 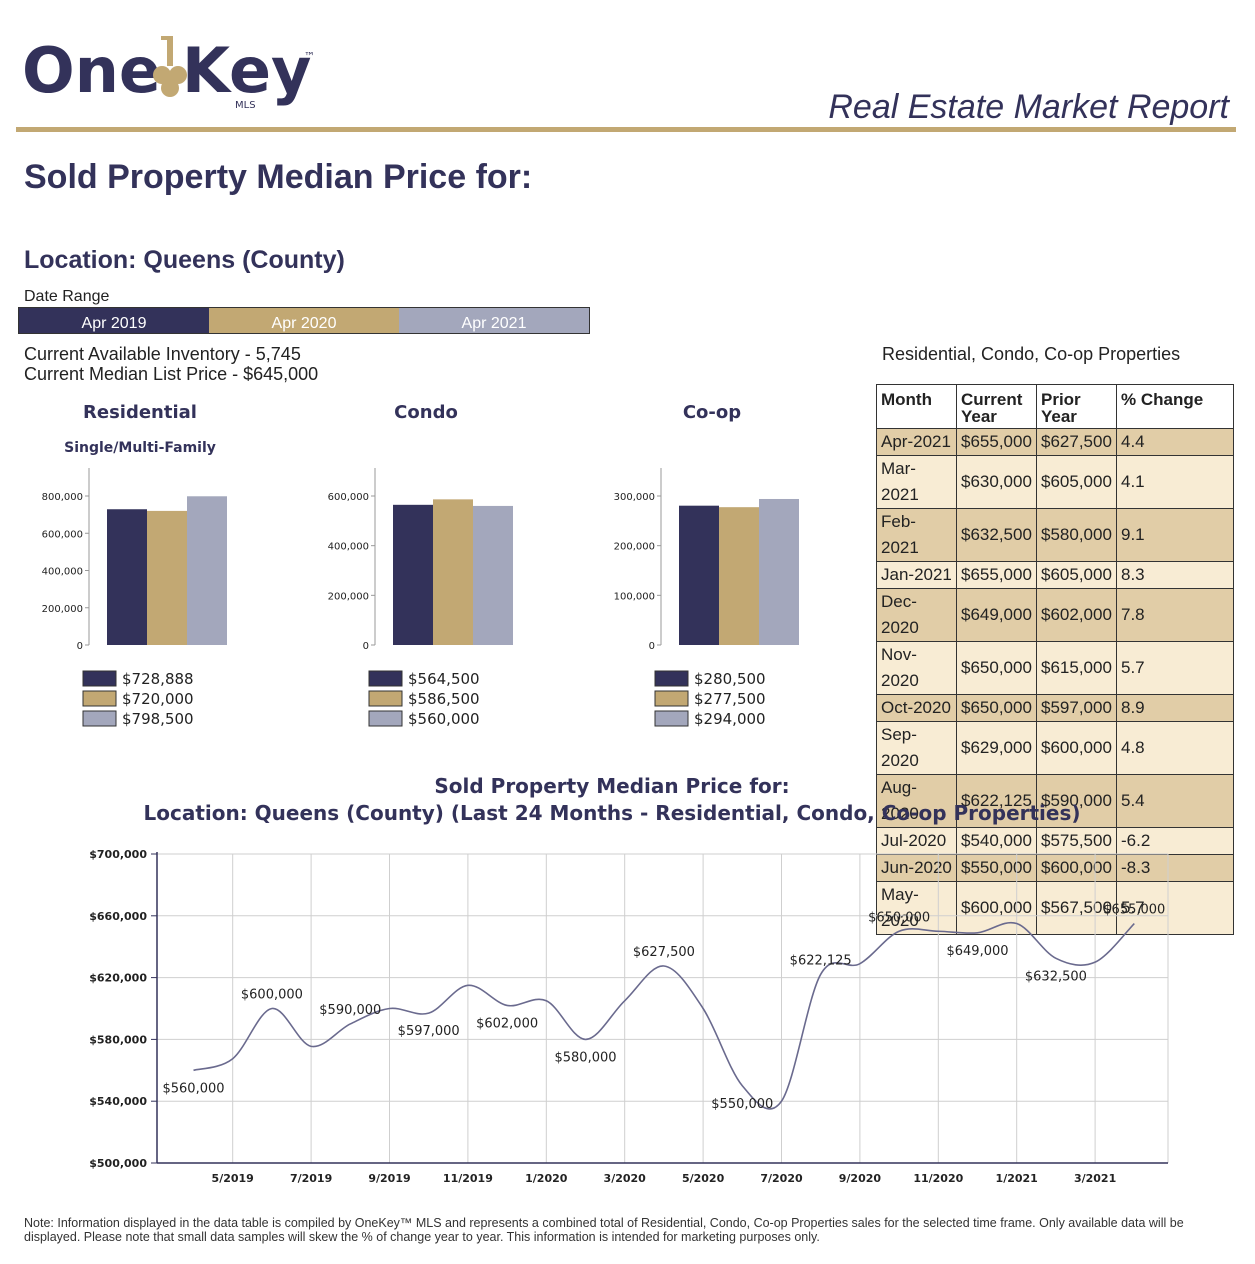 I want to click on table-cell: $650,000, so click(x=996, y=708).